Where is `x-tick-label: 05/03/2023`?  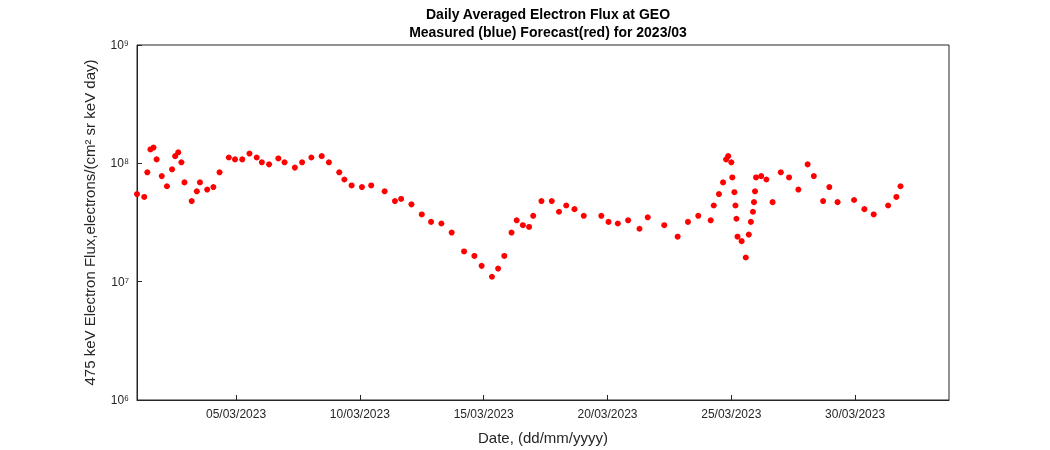 x-tick-label: 05/03/2023 is located at coordinates (236, 414).